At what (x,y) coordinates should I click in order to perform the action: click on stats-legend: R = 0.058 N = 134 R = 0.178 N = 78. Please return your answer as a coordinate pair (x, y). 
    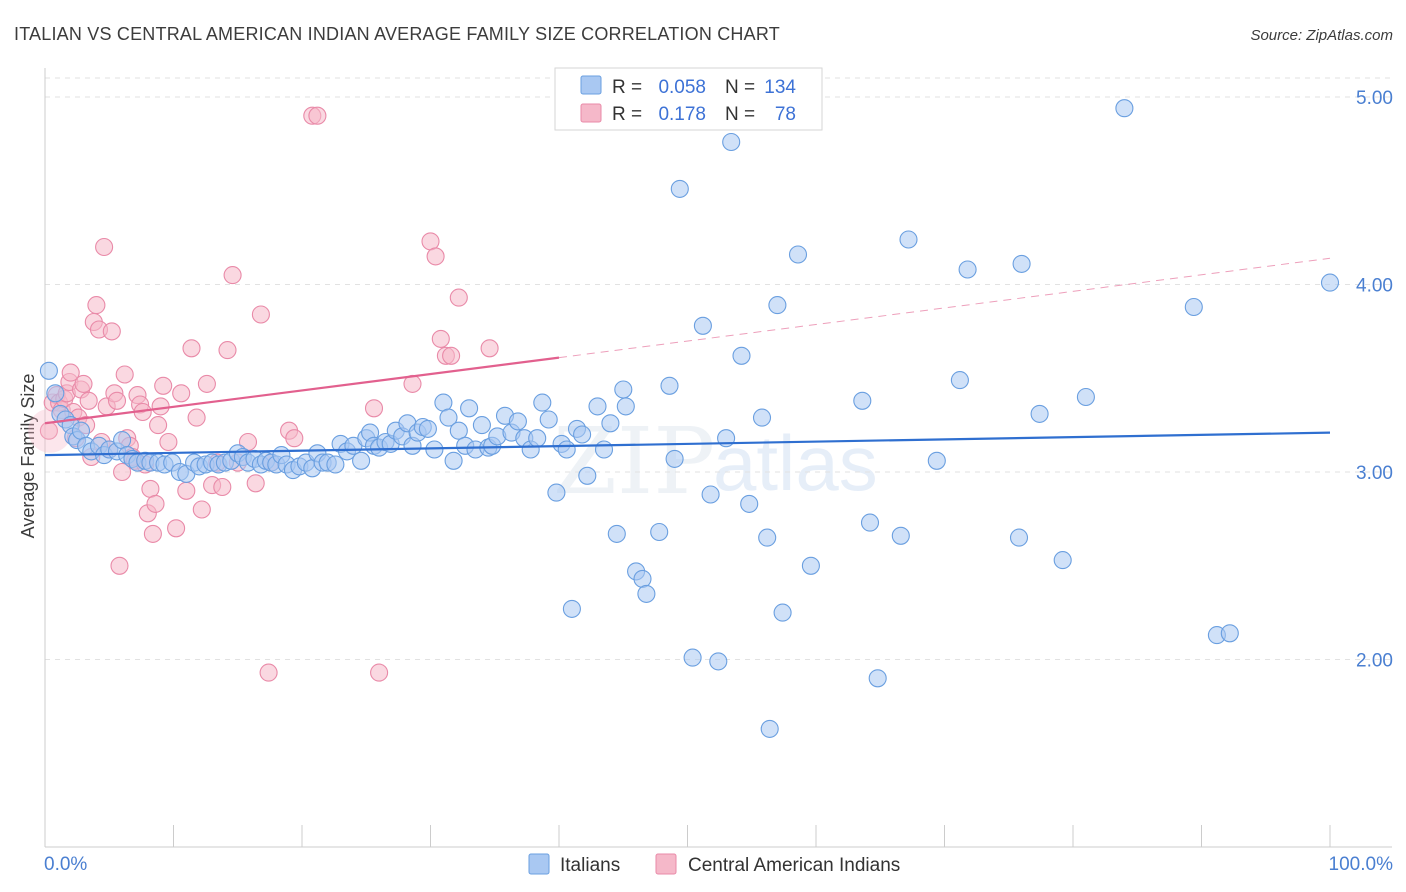
    Looking at the image, I should click on (688, 99).